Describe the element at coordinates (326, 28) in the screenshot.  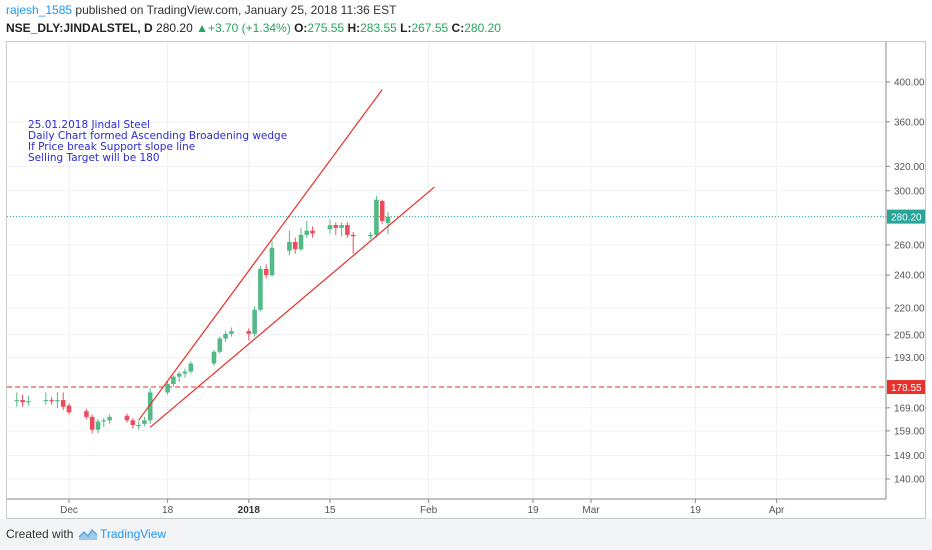
I see `open-value: 275.55` at that location.